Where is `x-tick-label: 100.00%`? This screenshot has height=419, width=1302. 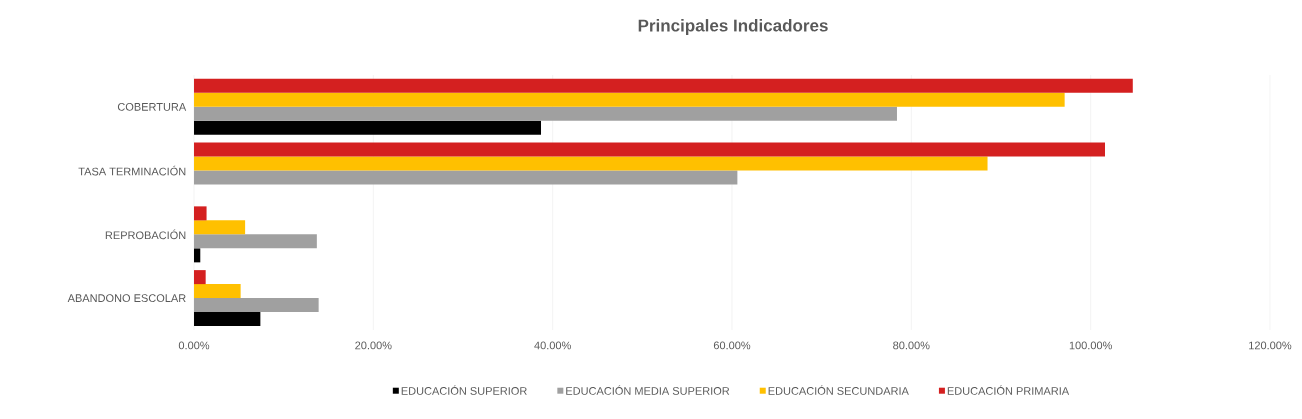 x-tick-label: 100.00% is located at coordinates (1090, 345).